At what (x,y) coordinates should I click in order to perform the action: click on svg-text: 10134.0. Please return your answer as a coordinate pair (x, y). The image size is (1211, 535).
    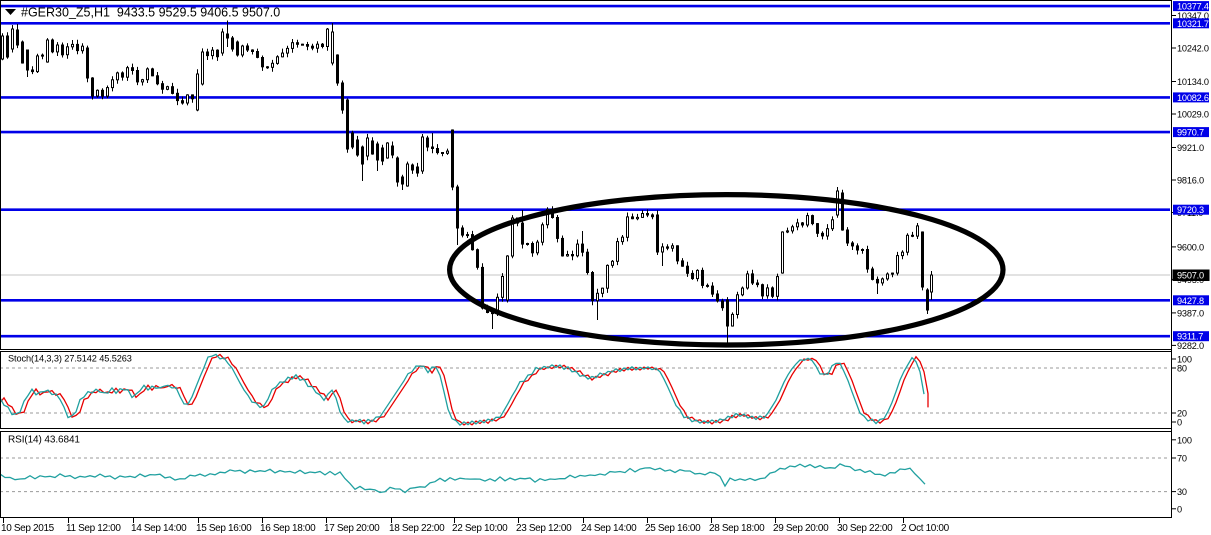
    Looking at the image, I should click on (1193, 82).